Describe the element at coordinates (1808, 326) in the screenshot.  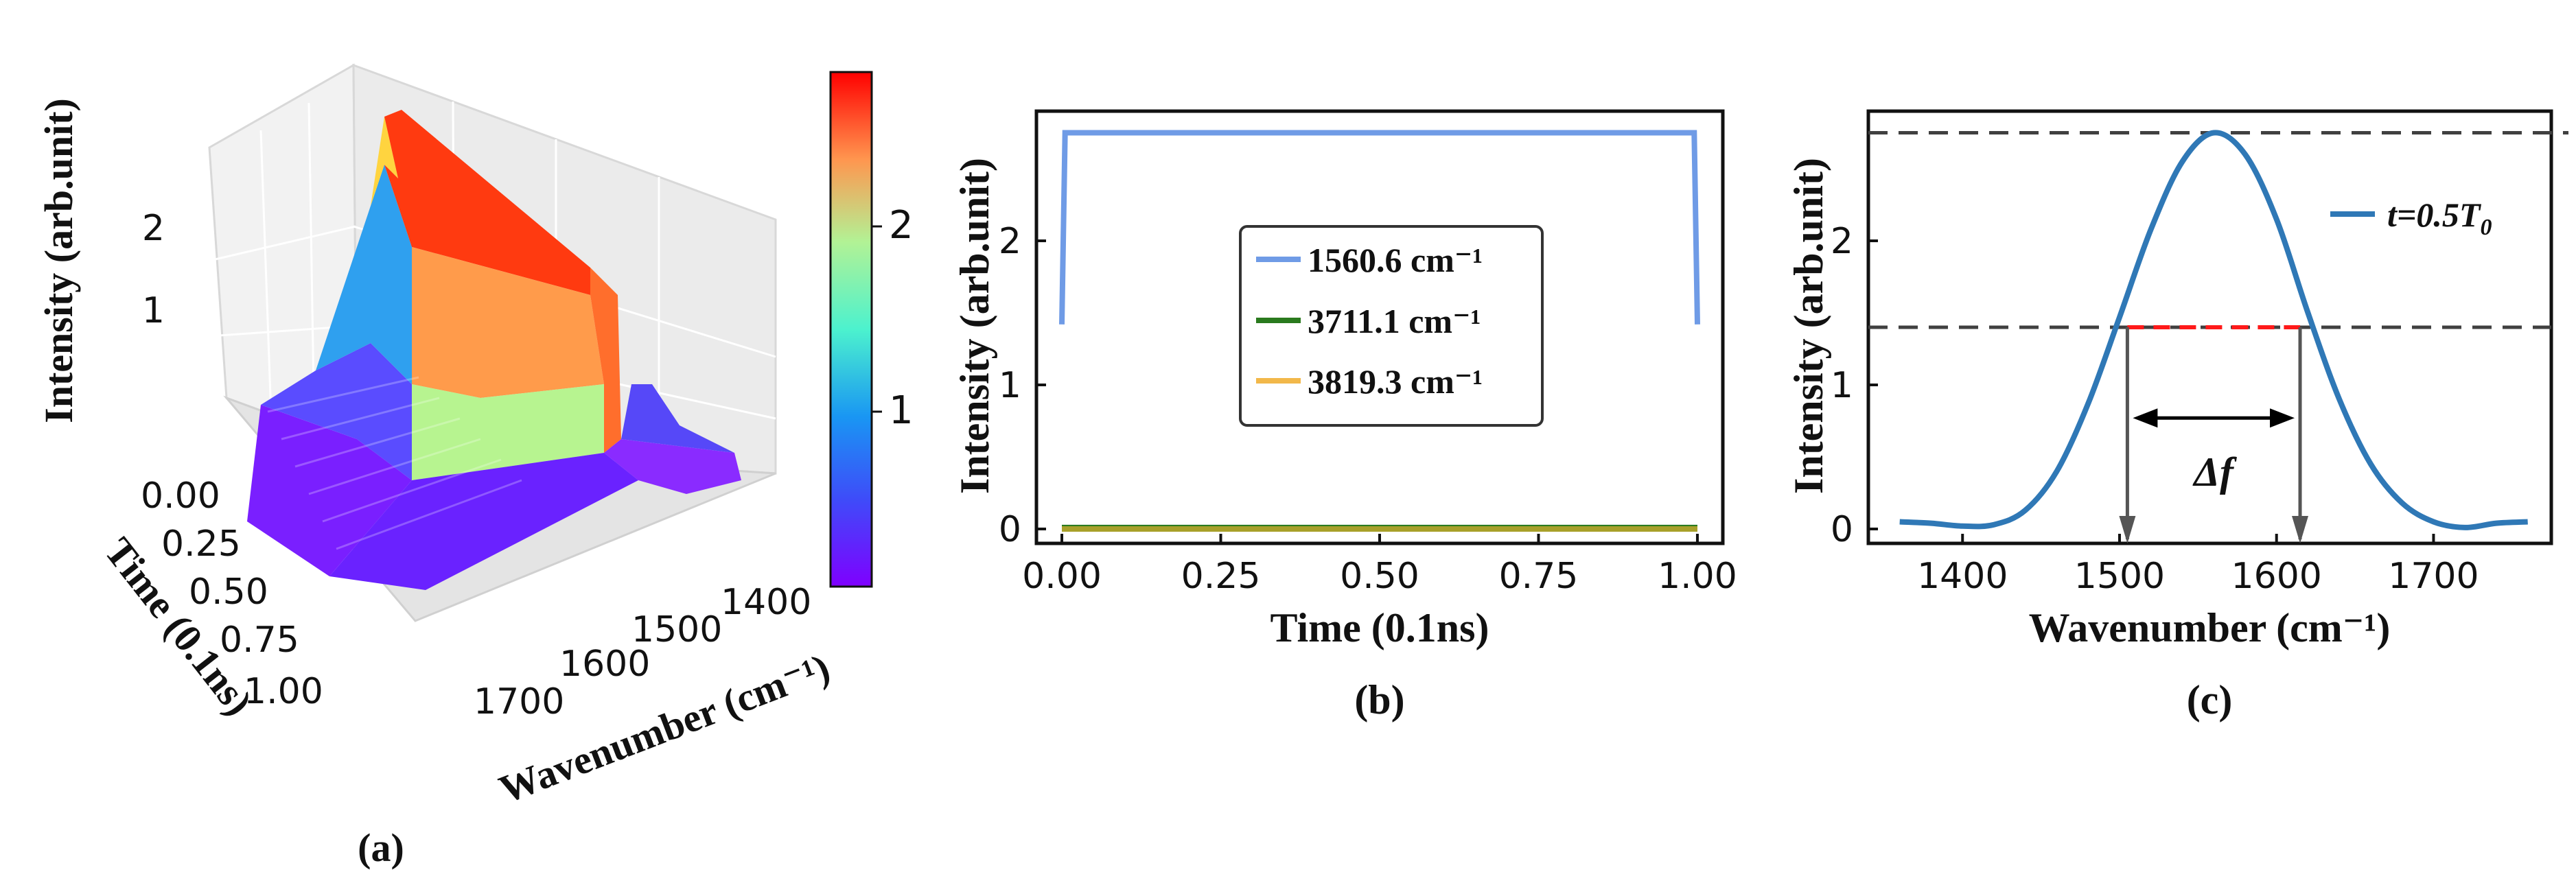
I see `y-axis-label-c: Intensity (arb.unit)` at that location.